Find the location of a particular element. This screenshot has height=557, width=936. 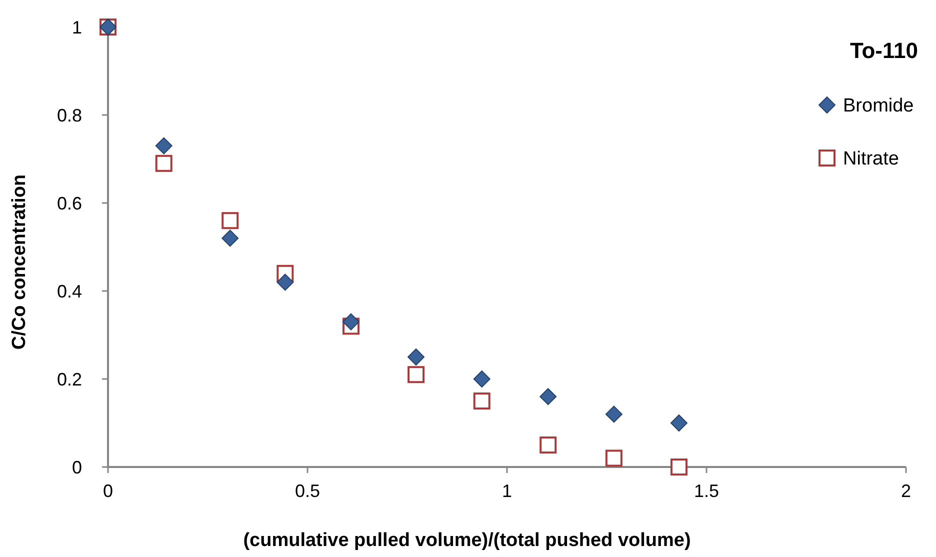

y-tick-label: 1 is located at coordinates (77, 27).